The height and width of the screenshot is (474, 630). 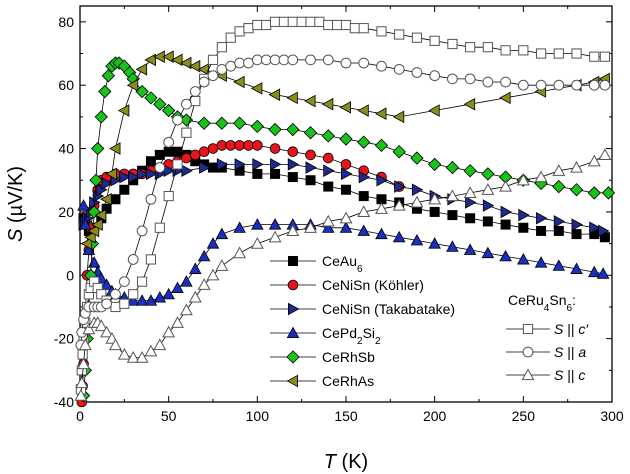 What do you see at coordinates (583, 329) in the screenshot?
I see `legend-label-part: c′` at bounding box center [583, 329].